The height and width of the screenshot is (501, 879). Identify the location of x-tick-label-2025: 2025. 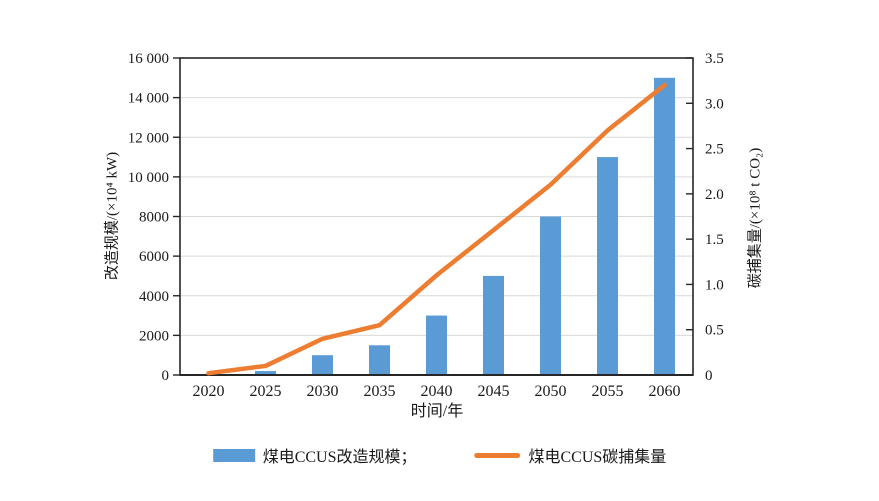
(266, 391).